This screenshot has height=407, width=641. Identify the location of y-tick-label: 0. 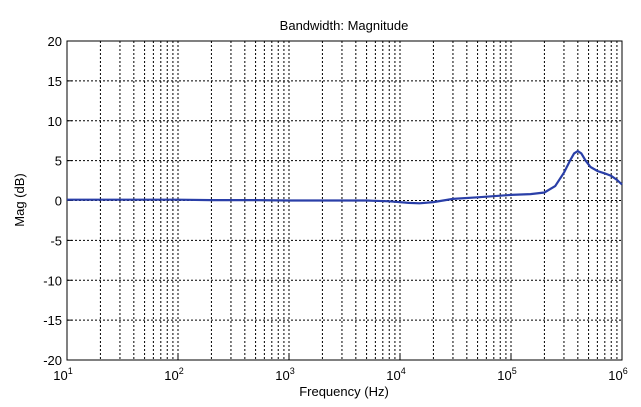
(58, 201).